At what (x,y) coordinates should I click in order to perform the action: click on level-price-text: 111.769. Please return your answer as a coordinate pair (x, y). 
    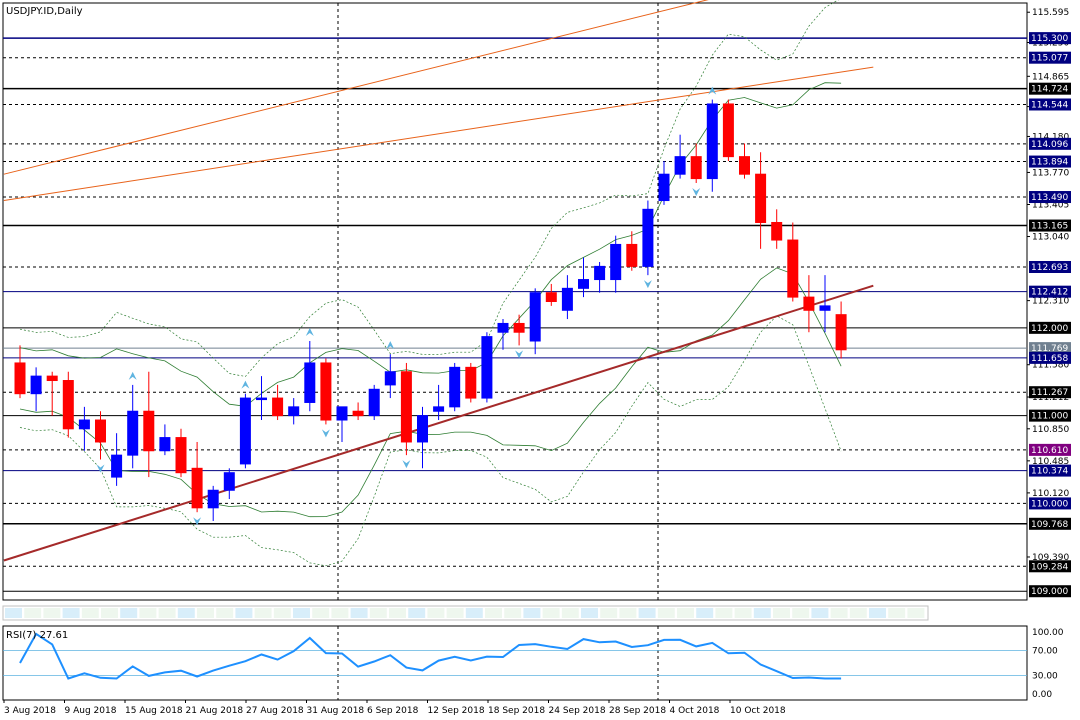
    Looking at the image, I should click on (1049, 349).